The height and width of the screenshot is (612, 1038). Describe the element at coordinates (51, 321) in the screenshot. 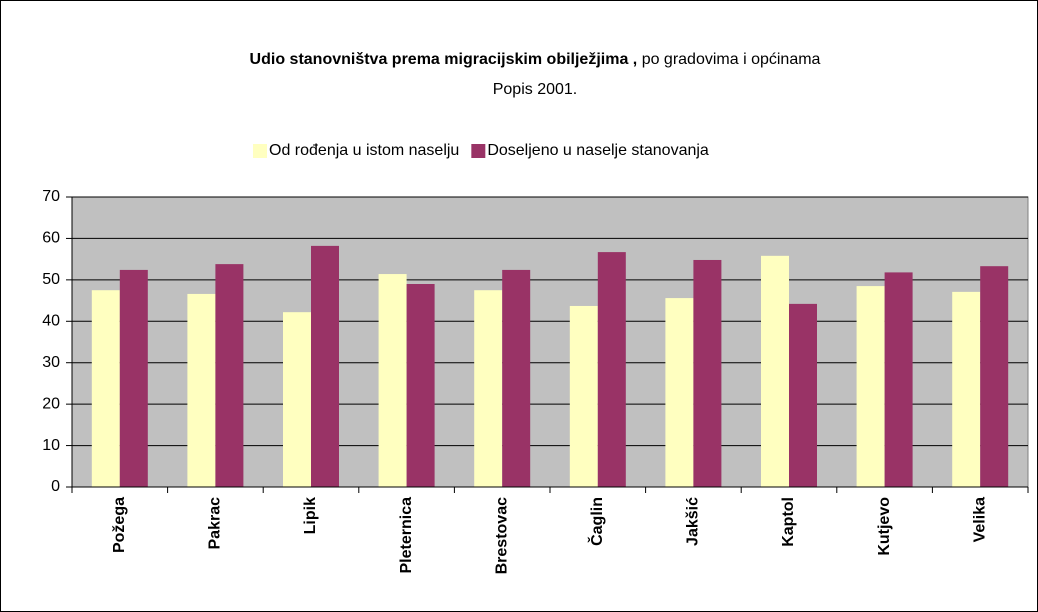

I see `y-tick-label: 40` at that location.